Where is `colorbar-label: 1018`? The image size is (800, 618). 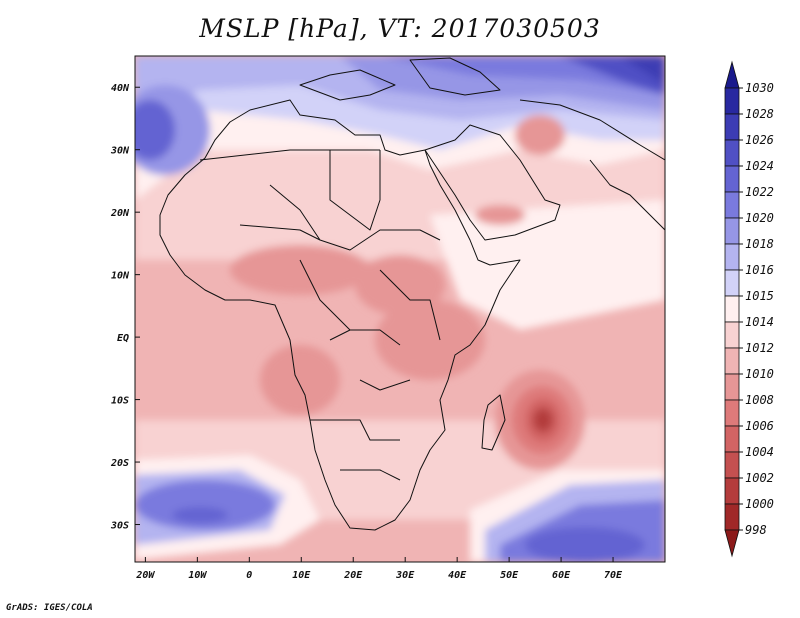 colorbar-label: 1018 is located at coordinates (759, 244).